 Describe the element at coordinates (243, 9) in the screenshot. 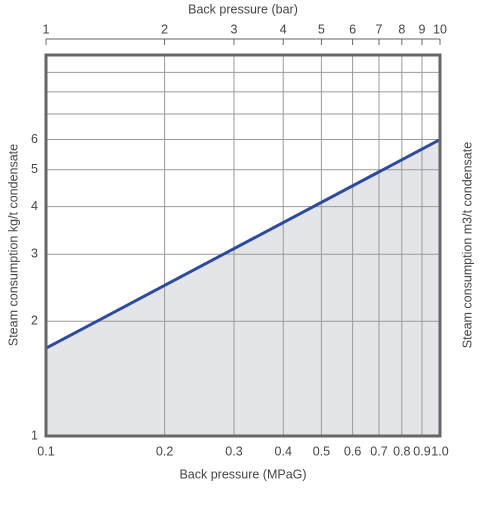

I see `x2-axis-label: Back pressure (bar)` at that location.